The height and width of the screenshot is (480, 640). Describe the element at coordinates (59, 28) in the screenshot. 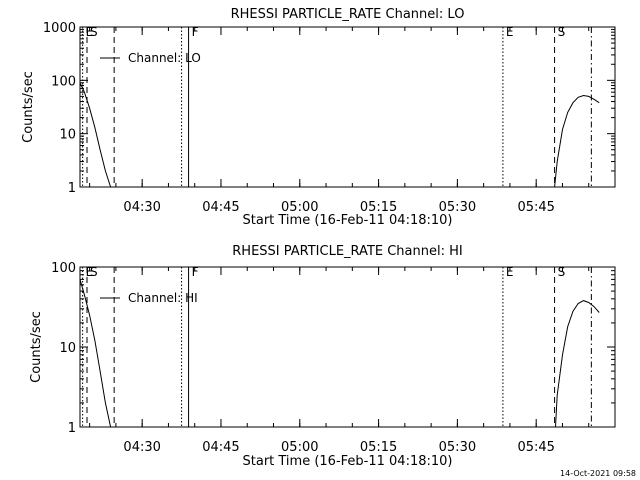

I see `y-tick-label: 1000` at that location.